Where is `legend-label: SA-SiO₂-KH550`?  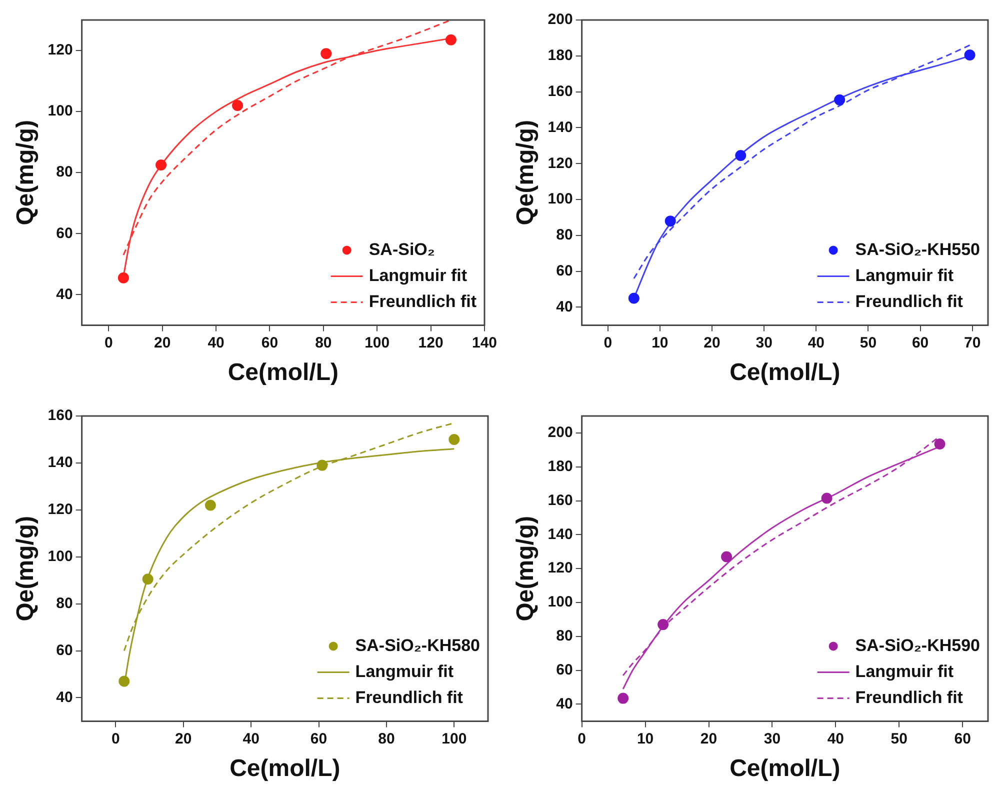 legend-label: SA-SiO₂-KH550 is located at coordinates (917, 249).